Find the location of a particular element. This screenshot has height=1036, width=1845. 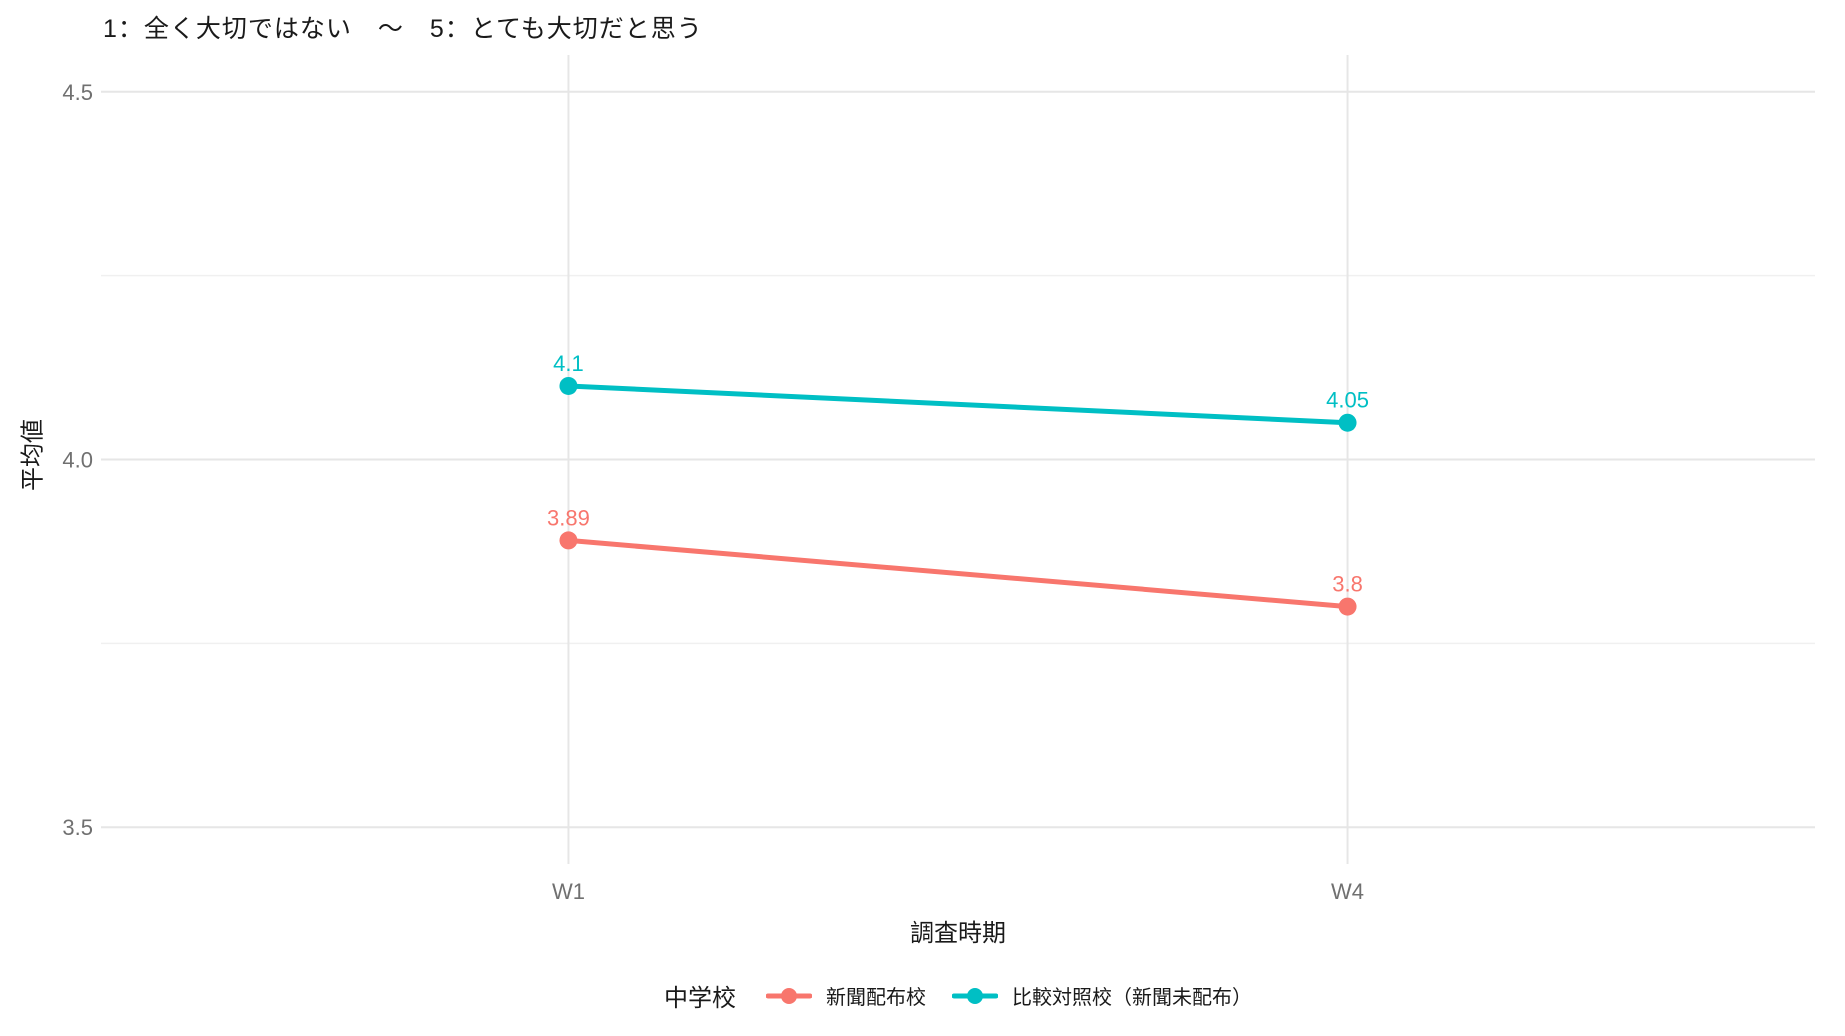

legend-item-1: 比較対照校（新聞未配布） is located at coordinates (1102, 995).